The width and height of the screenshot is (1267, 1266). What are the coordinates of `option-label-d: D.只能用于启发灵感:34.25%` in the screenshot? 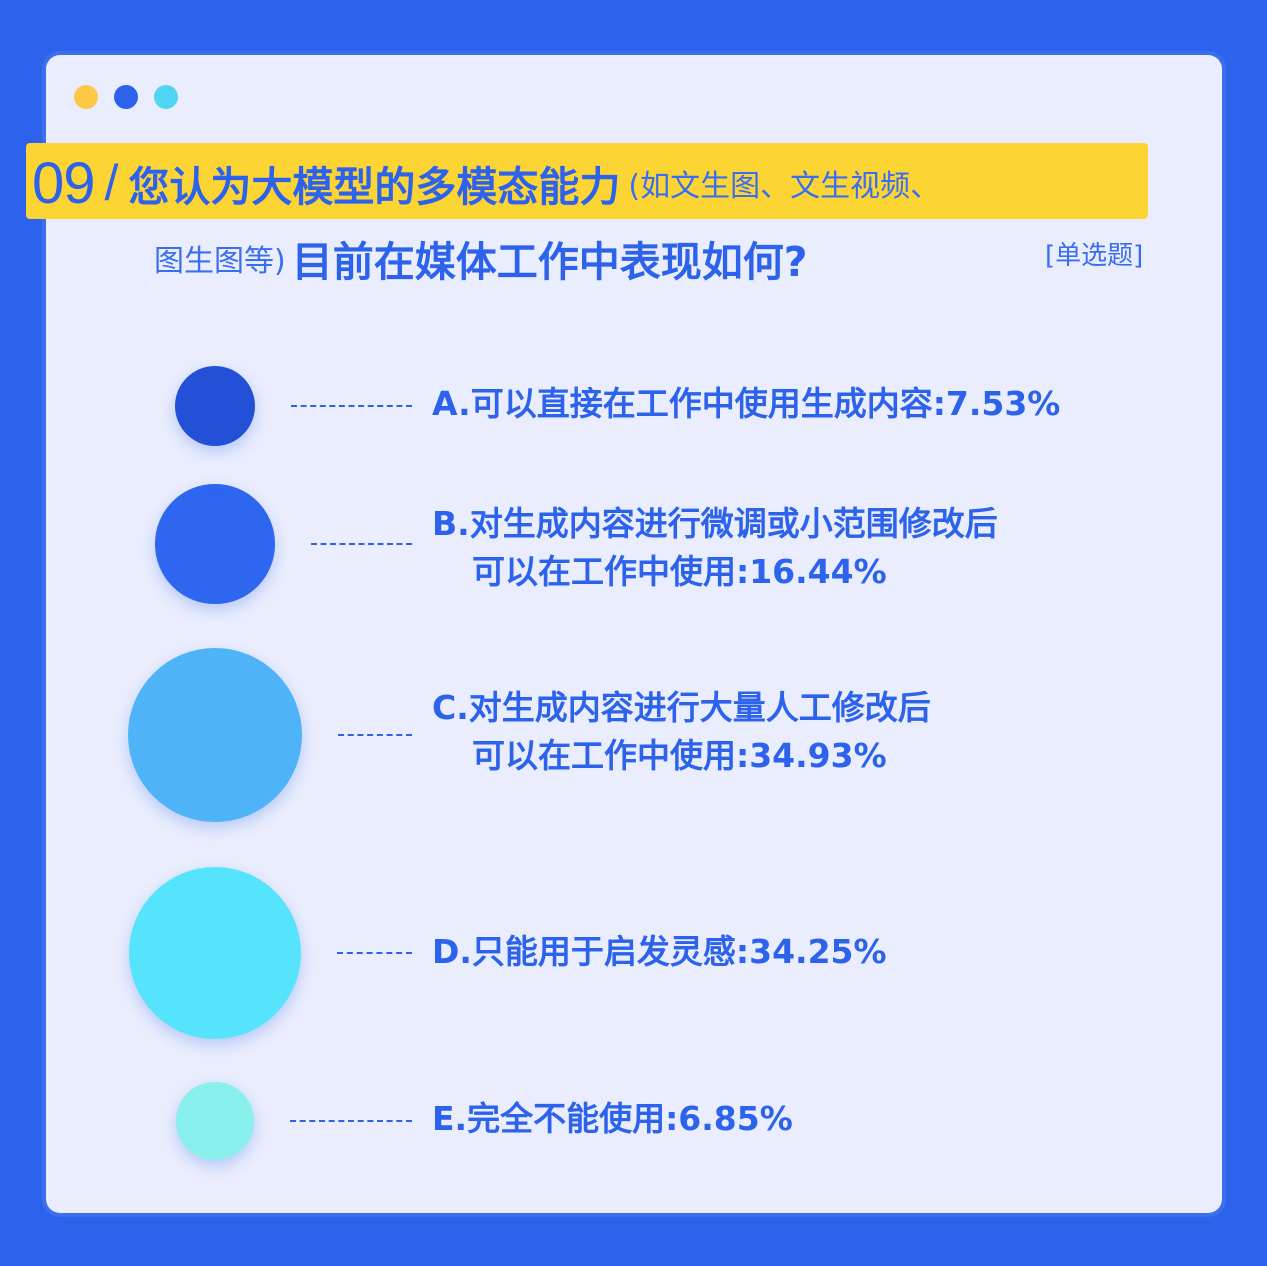 It's located at (659, 952).